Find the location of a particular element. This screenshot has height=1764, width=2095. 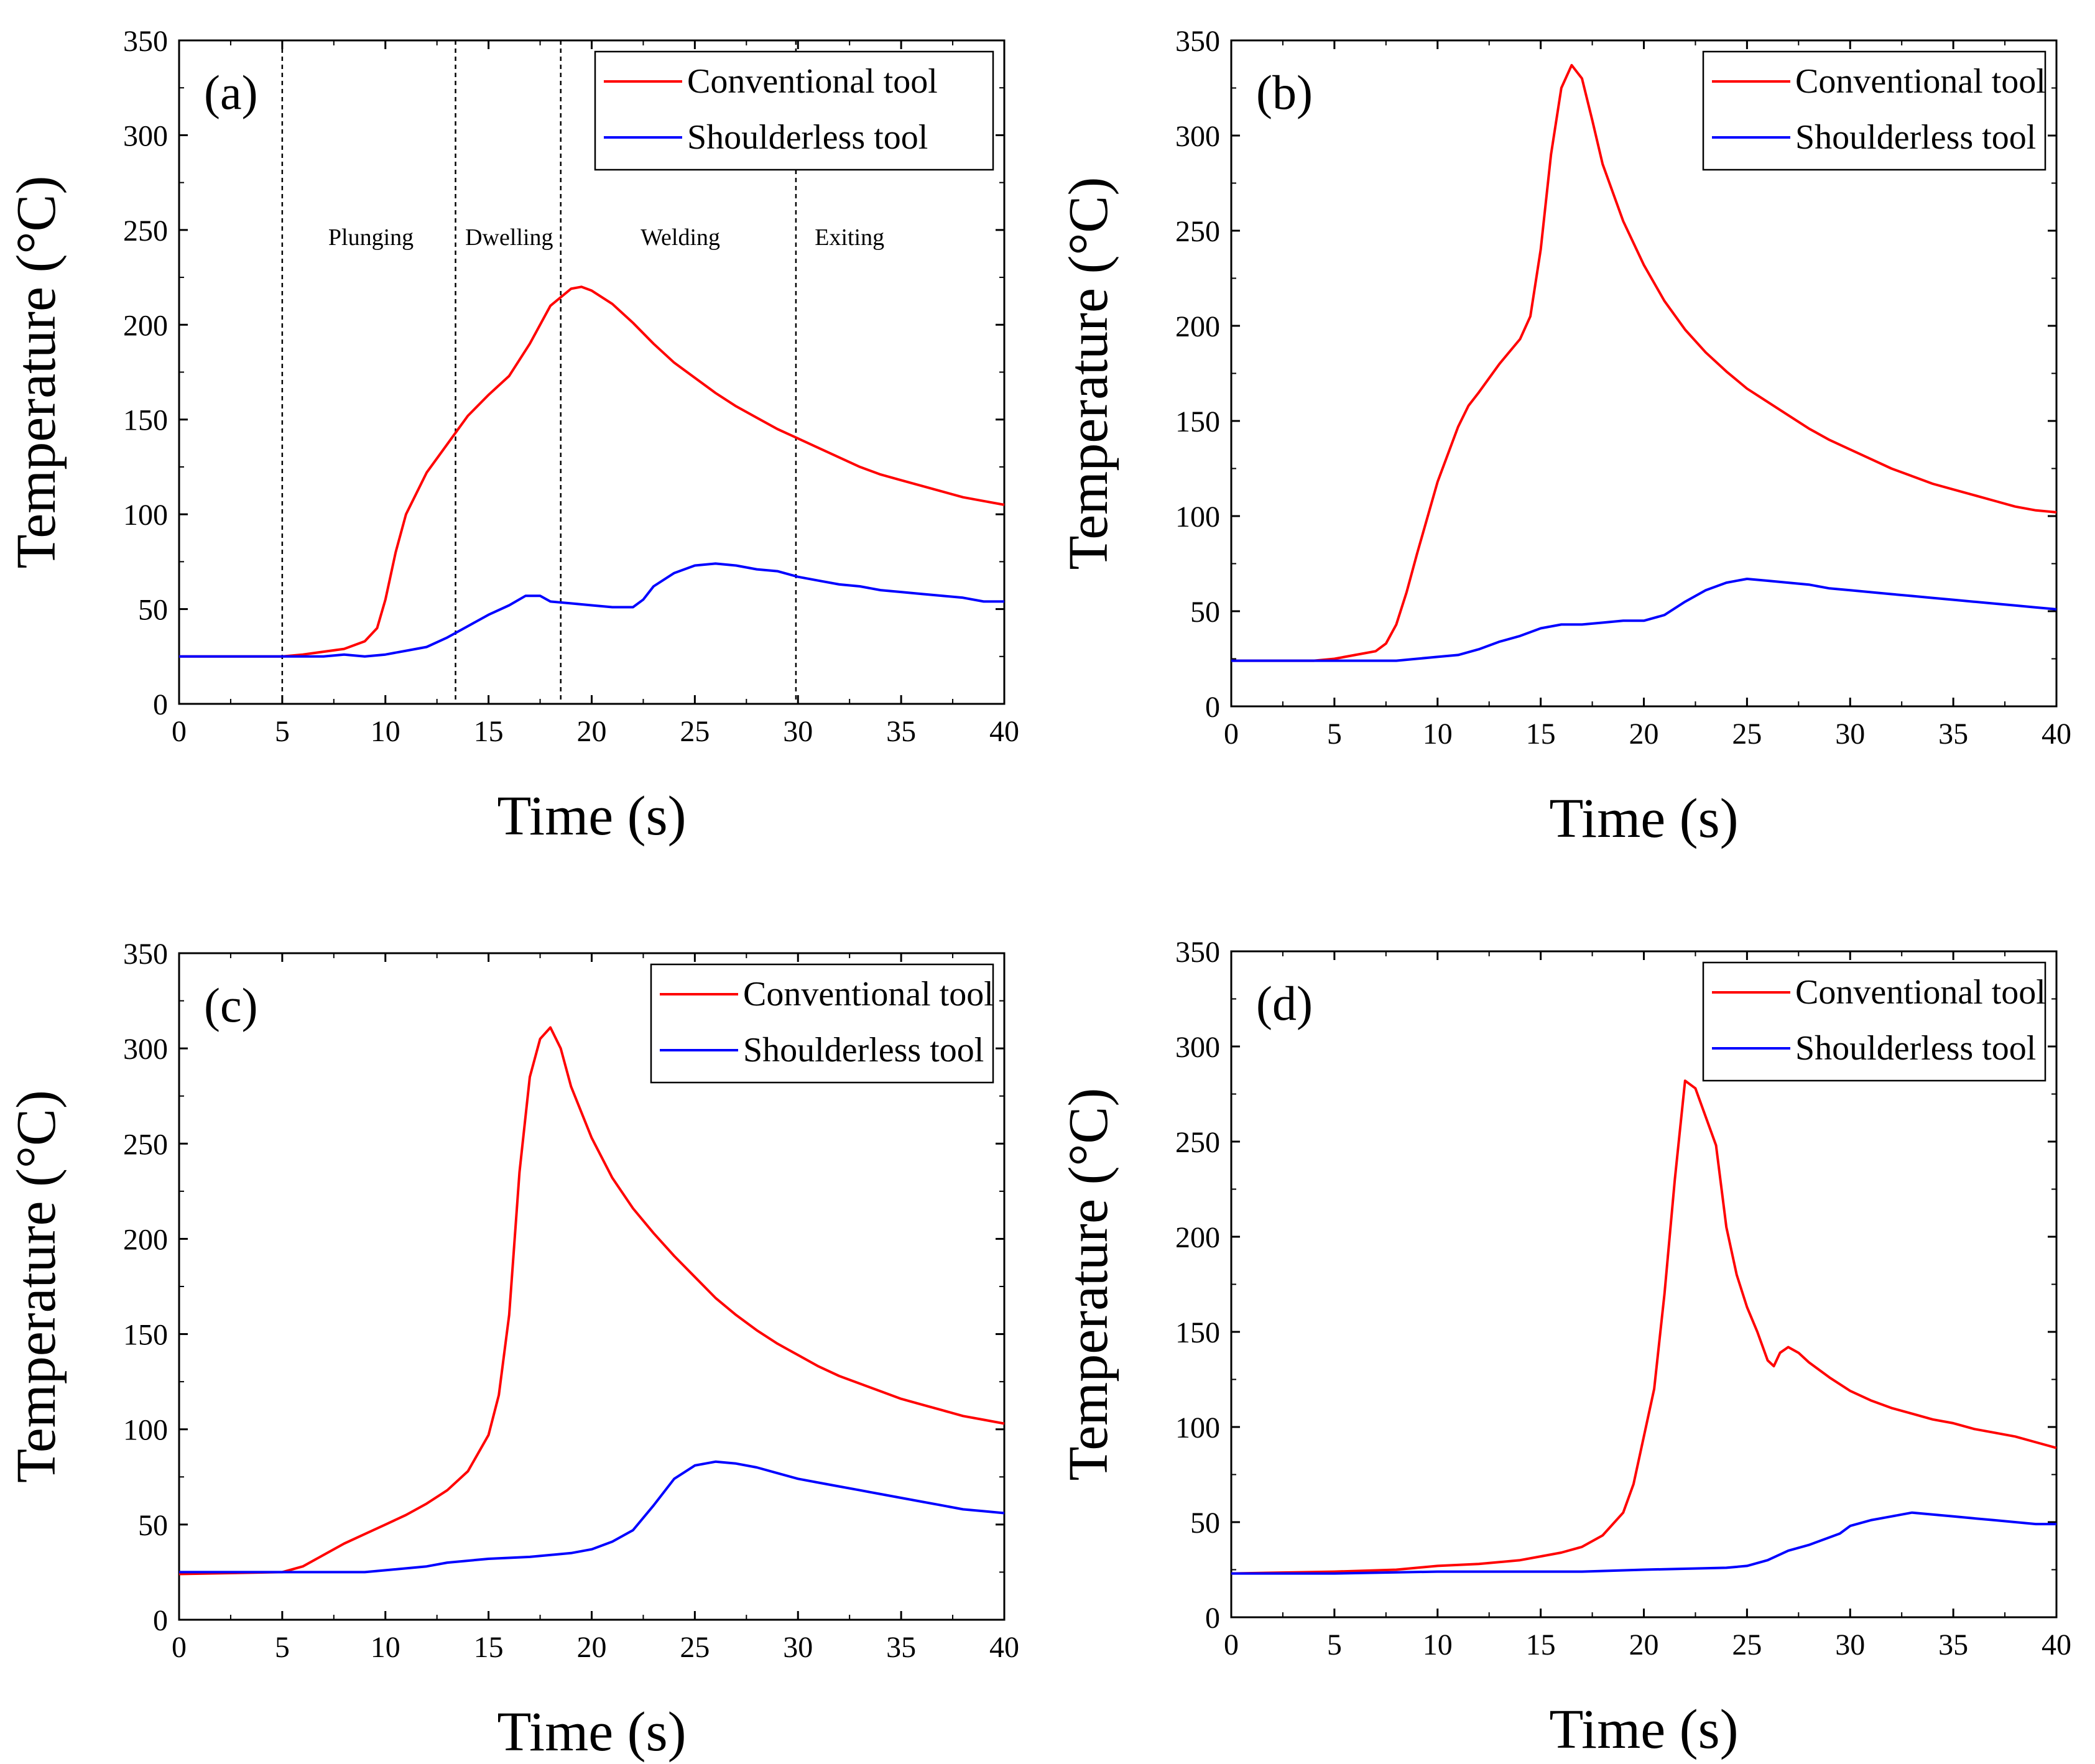

panel-label: (a) is located at coordinates (231, 92).